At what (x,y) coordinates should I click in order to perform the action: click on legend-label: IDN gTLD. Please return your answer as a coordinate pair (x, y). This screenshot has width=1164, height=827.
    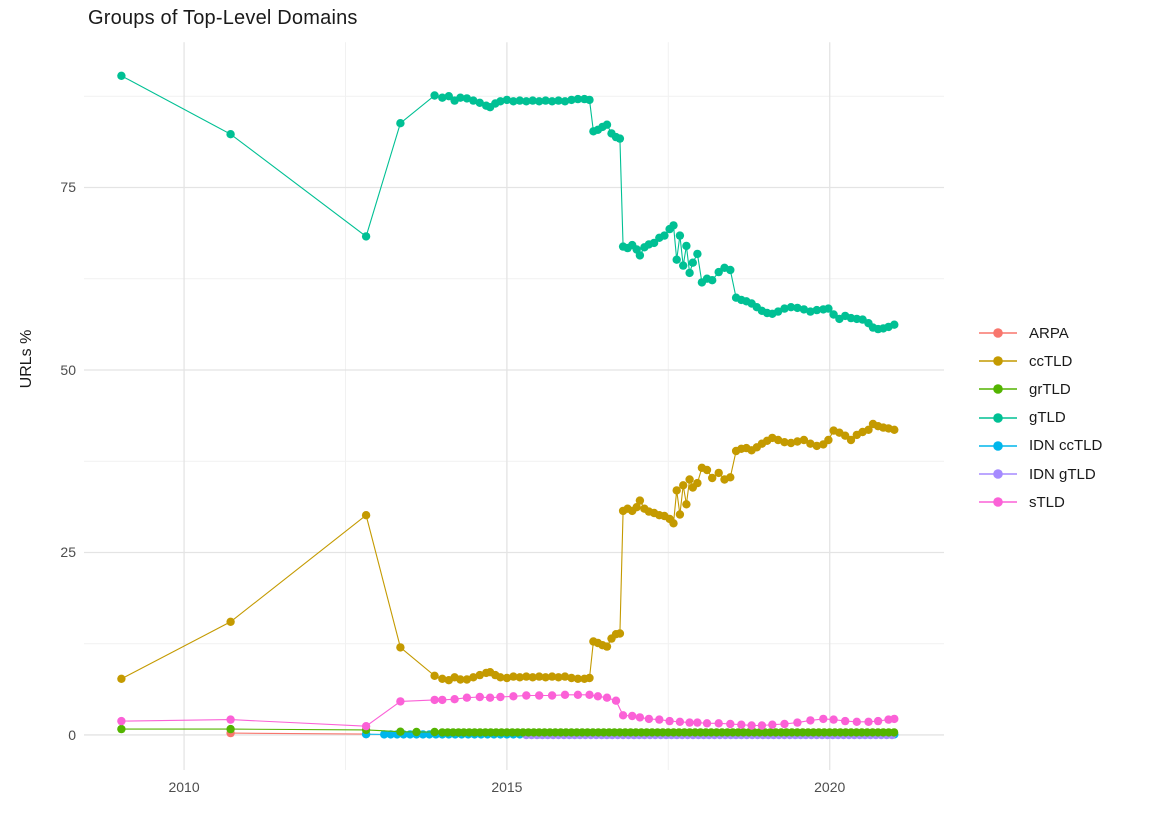
    Looking at the image, I should click on (1062, 474).